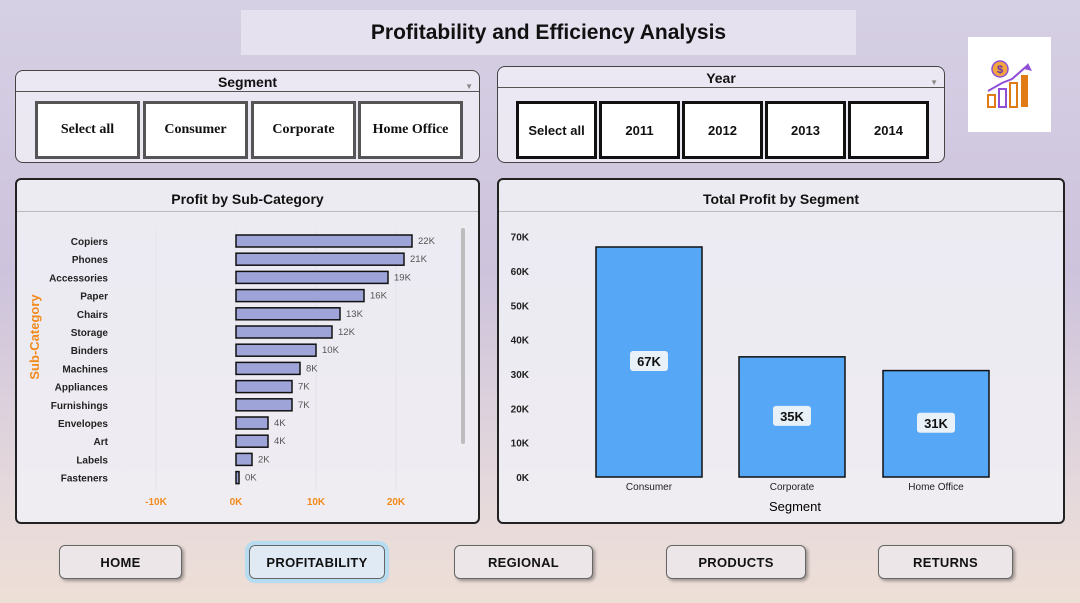 The image size is (1080, 603). What do you see at coordinates (520, 375) in the screenshot?
I see `y-tick-label: 30K` at bounding box center [520, 375].